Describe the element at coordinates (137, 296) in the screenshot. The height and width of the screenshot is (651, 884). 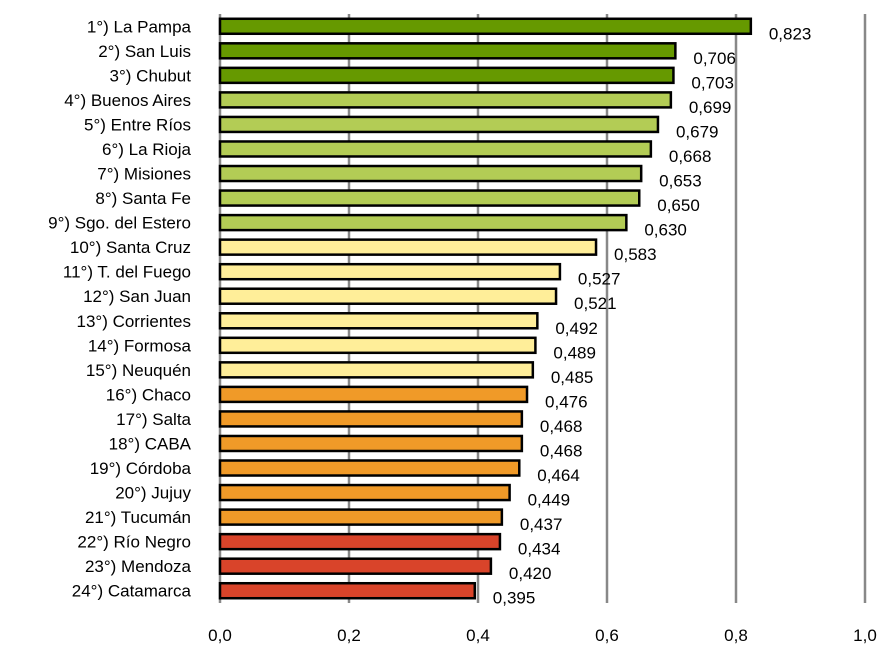
I see `category-label: 12°) San Juan` at that location.